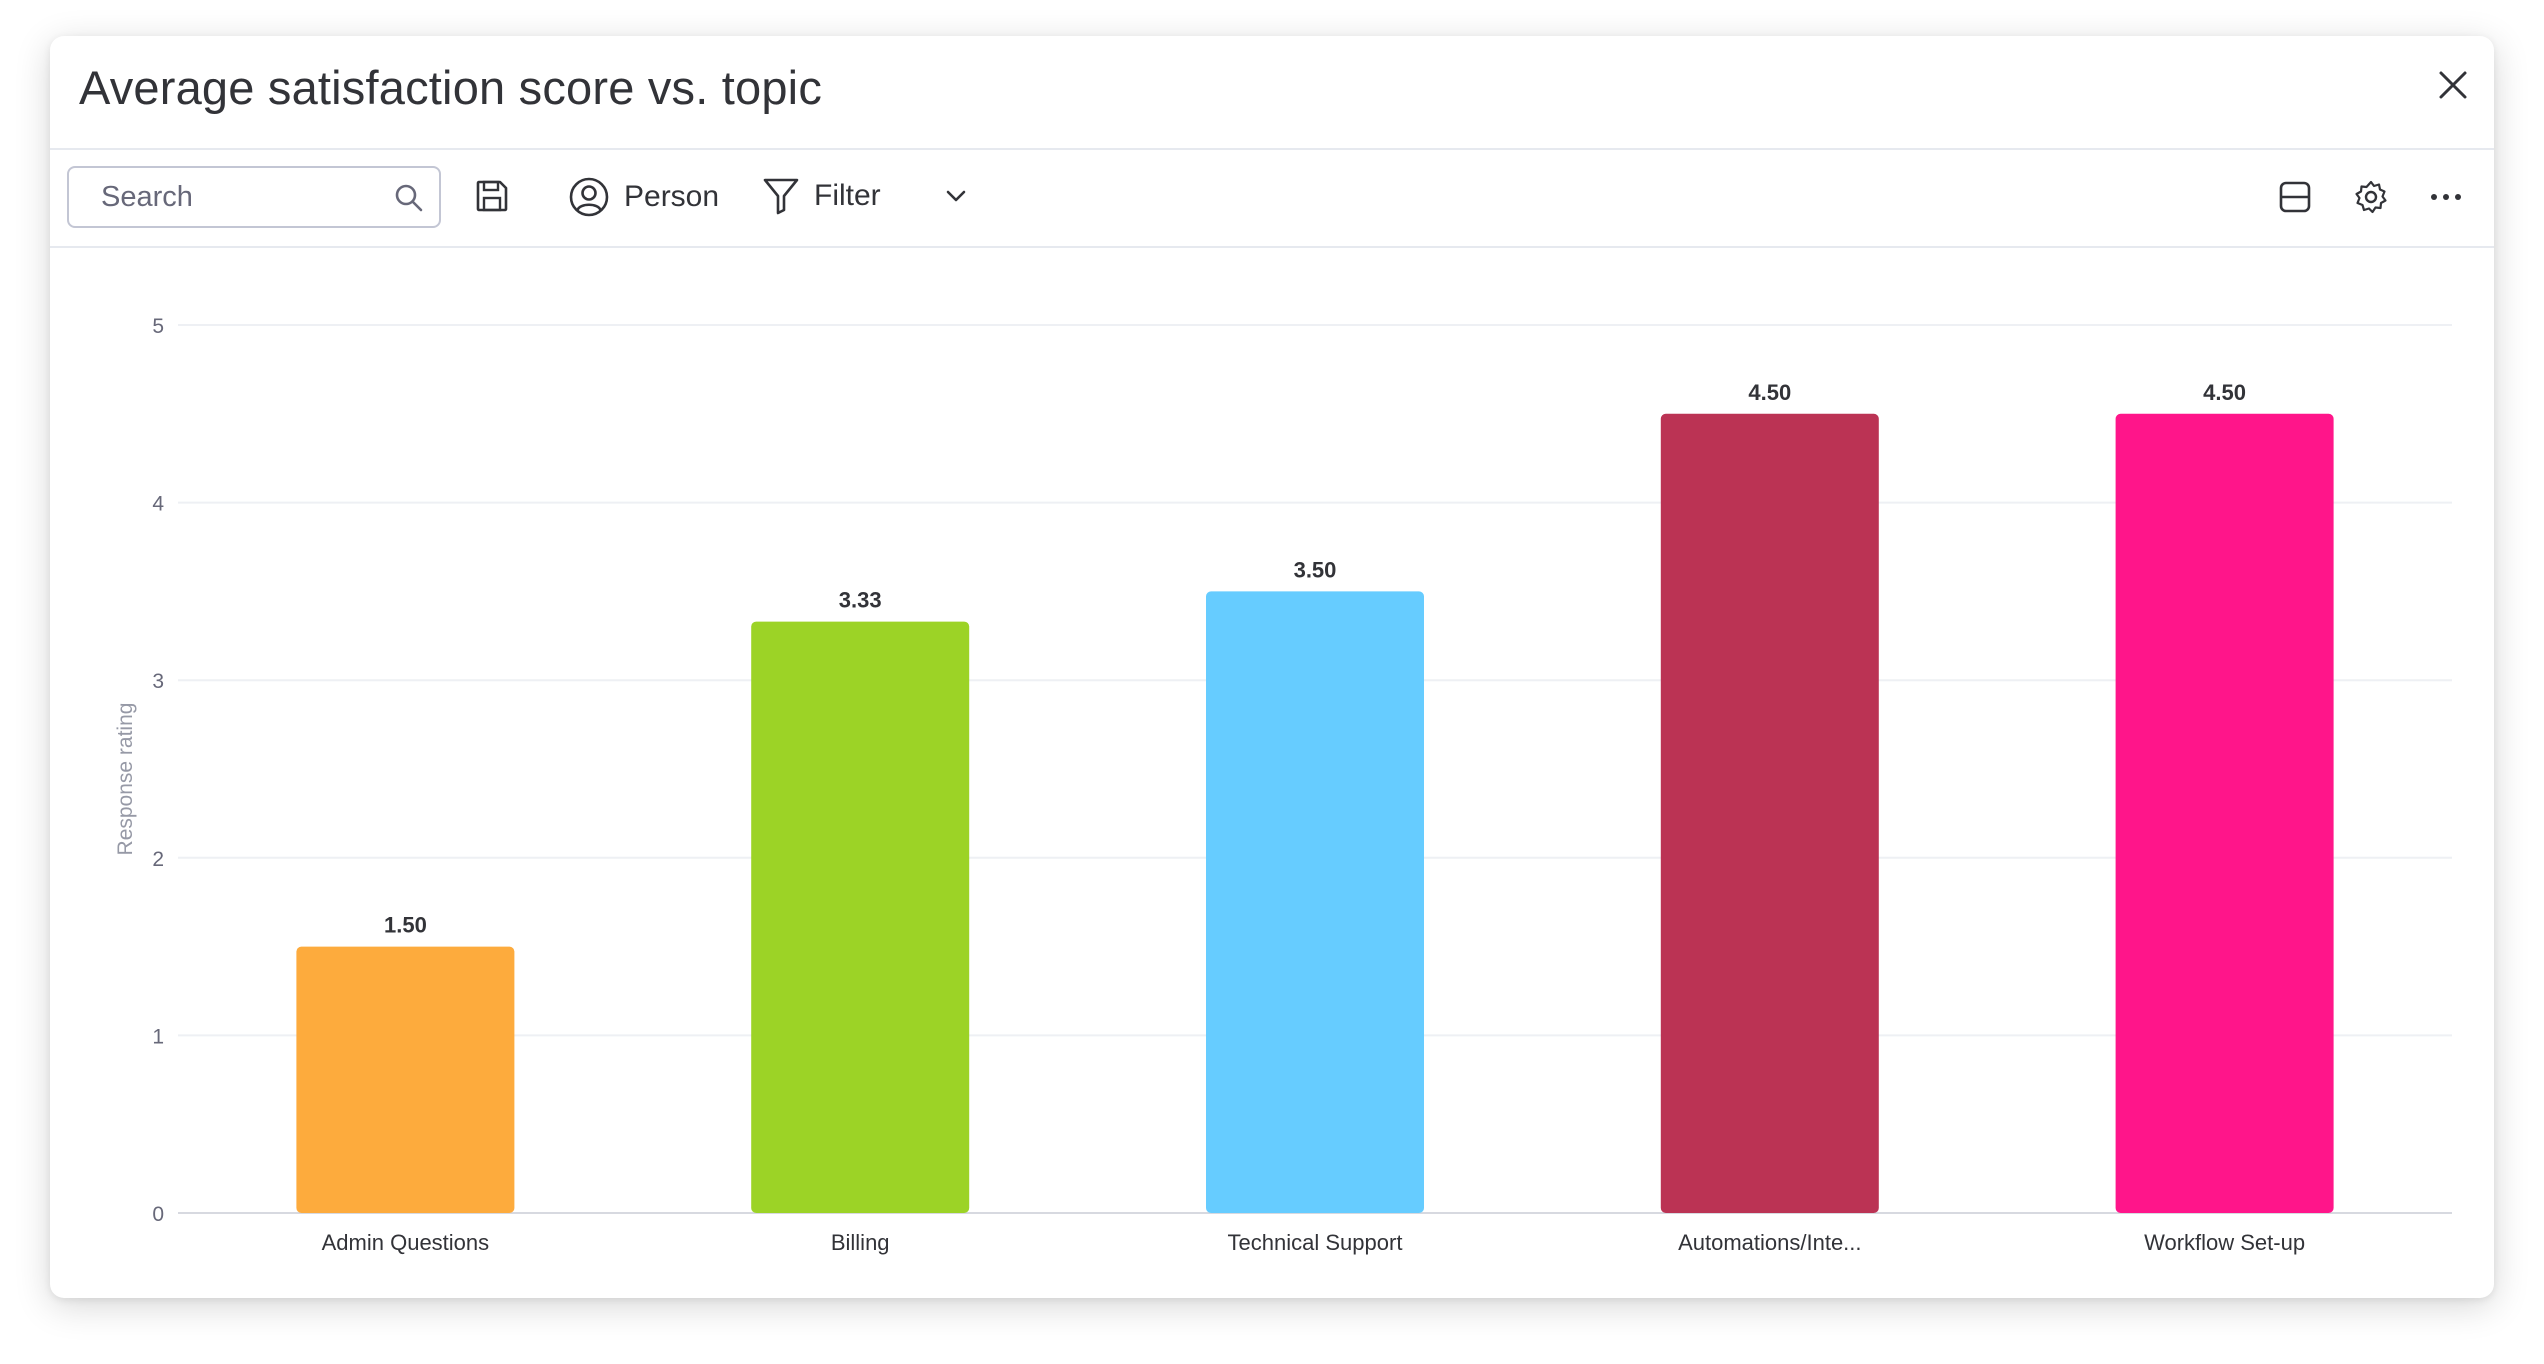 This screenshot has height=1364, width=2544. I want to click on layout-button, so click(2295, 197).